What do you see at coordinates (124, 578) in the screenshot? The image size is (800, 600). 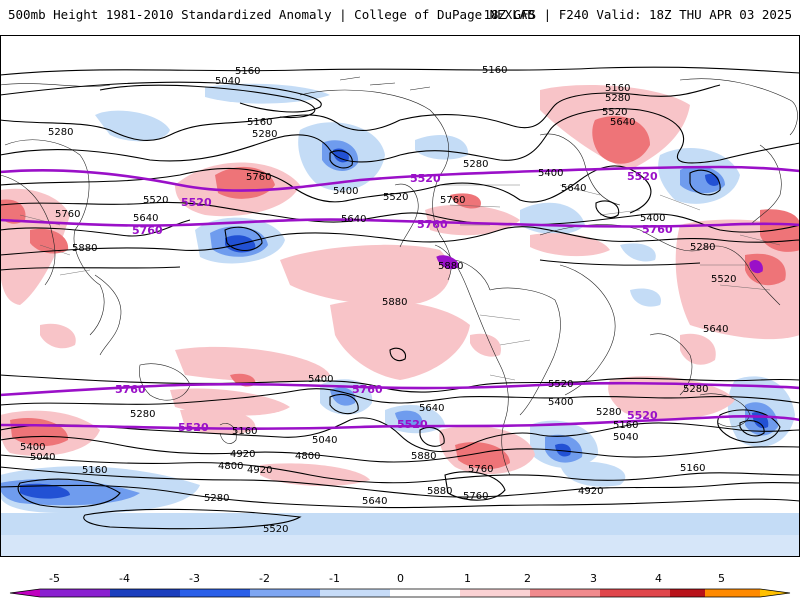 I see `colorbar-tick: -4` at bounding box center [124, 578].